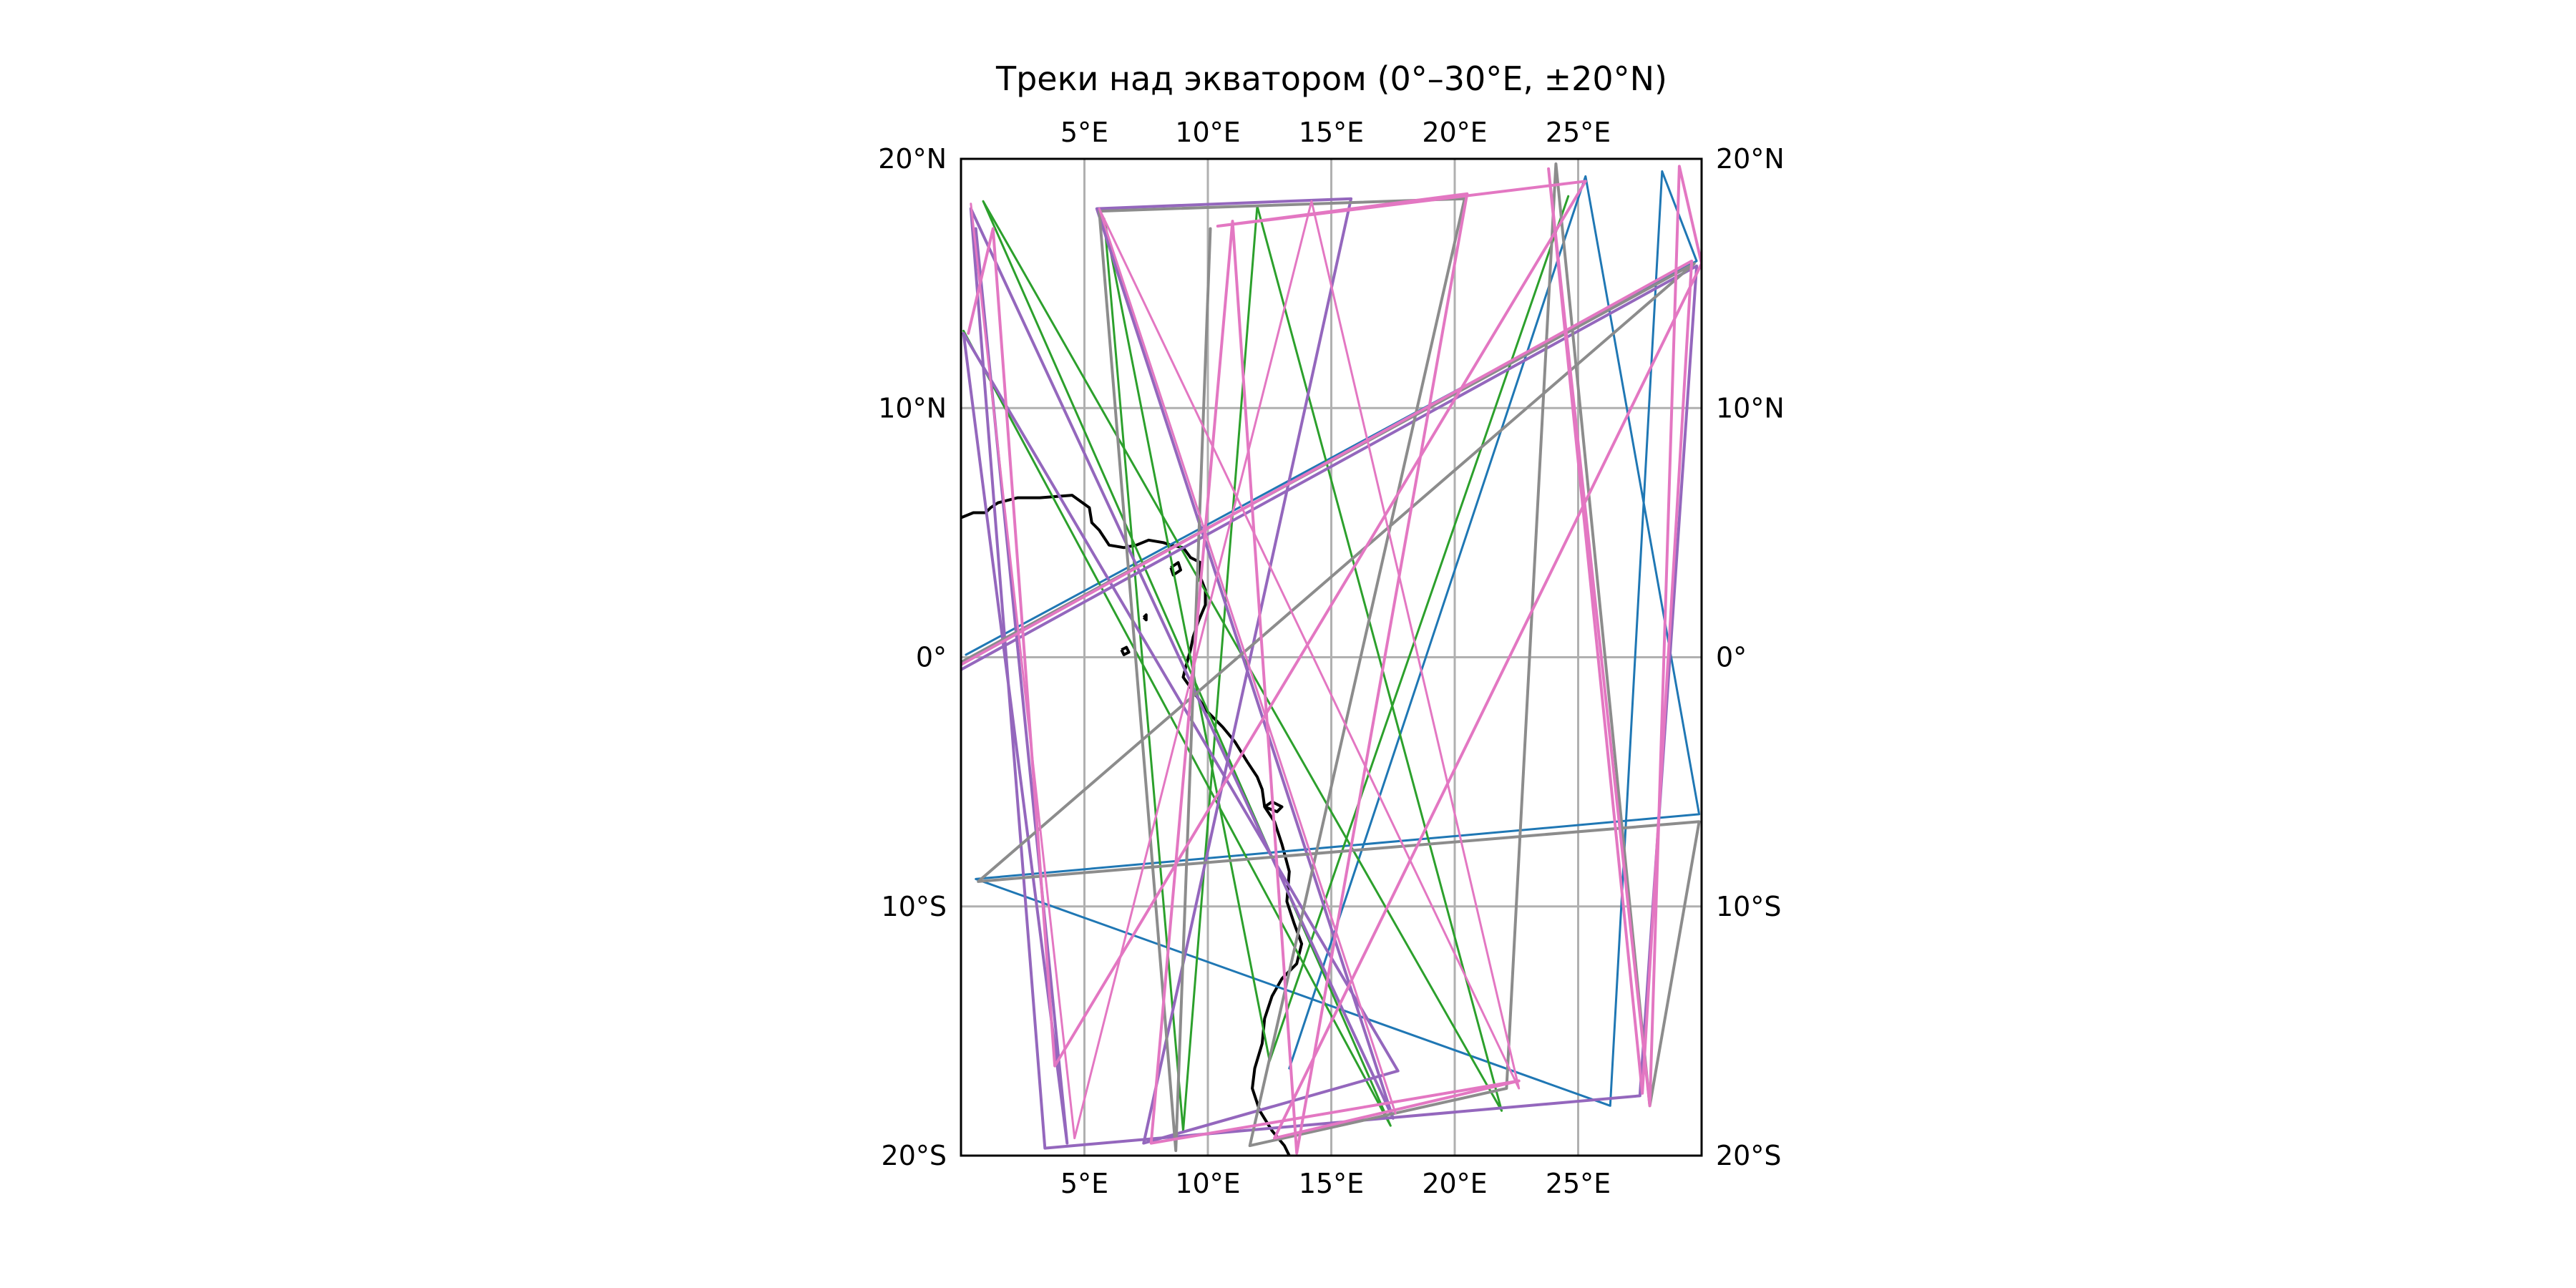  I want to click on map-title: Треки над экватором (0°–30°E, ±20°N), so click(1331, 78).